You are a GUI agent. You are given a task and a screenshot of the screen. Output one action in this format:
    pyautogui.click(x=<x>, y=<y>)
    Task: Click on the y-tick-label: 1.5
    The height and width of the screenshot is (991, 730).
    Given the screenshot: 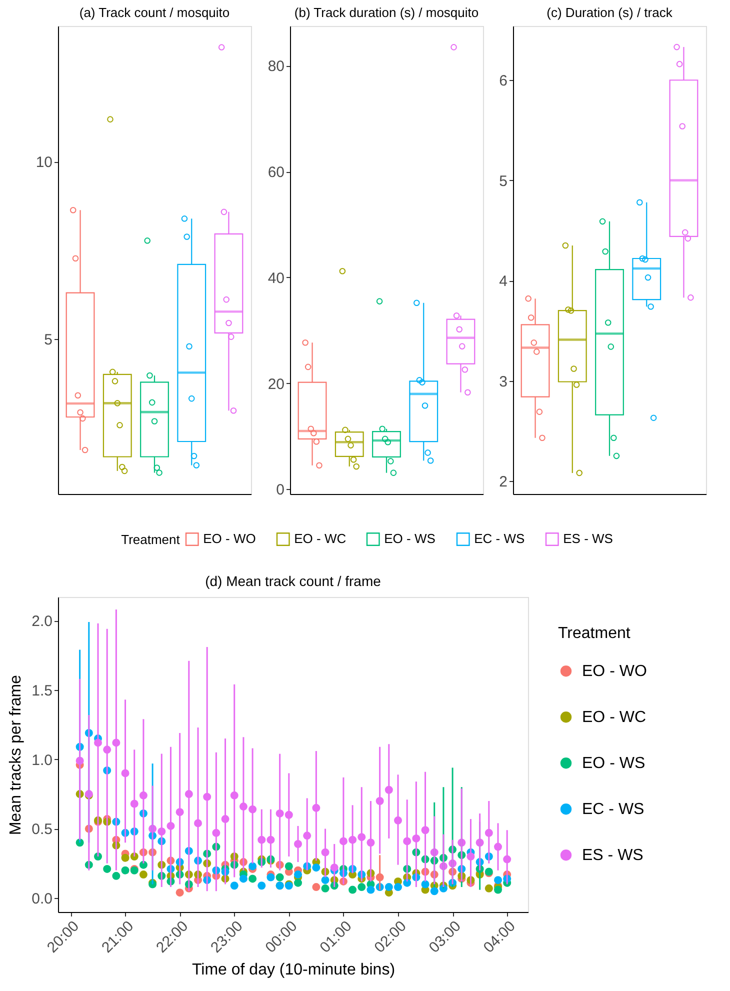 What is the action you would take?
    pyautogui.click(x=42, y=691)
    